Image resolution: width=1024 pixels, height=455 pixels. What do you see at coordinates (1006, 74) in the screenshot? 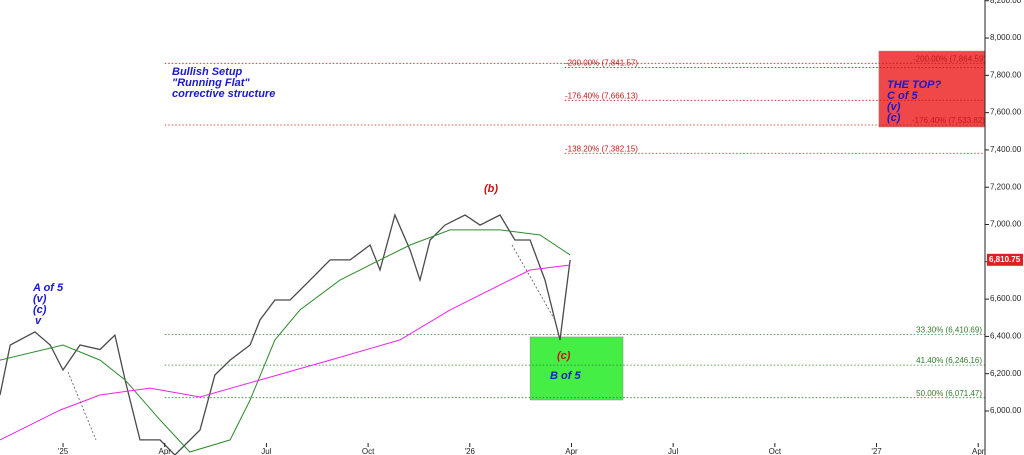
I see `y-tick-label: 7,800.00` at bounding box center [1006, 74].